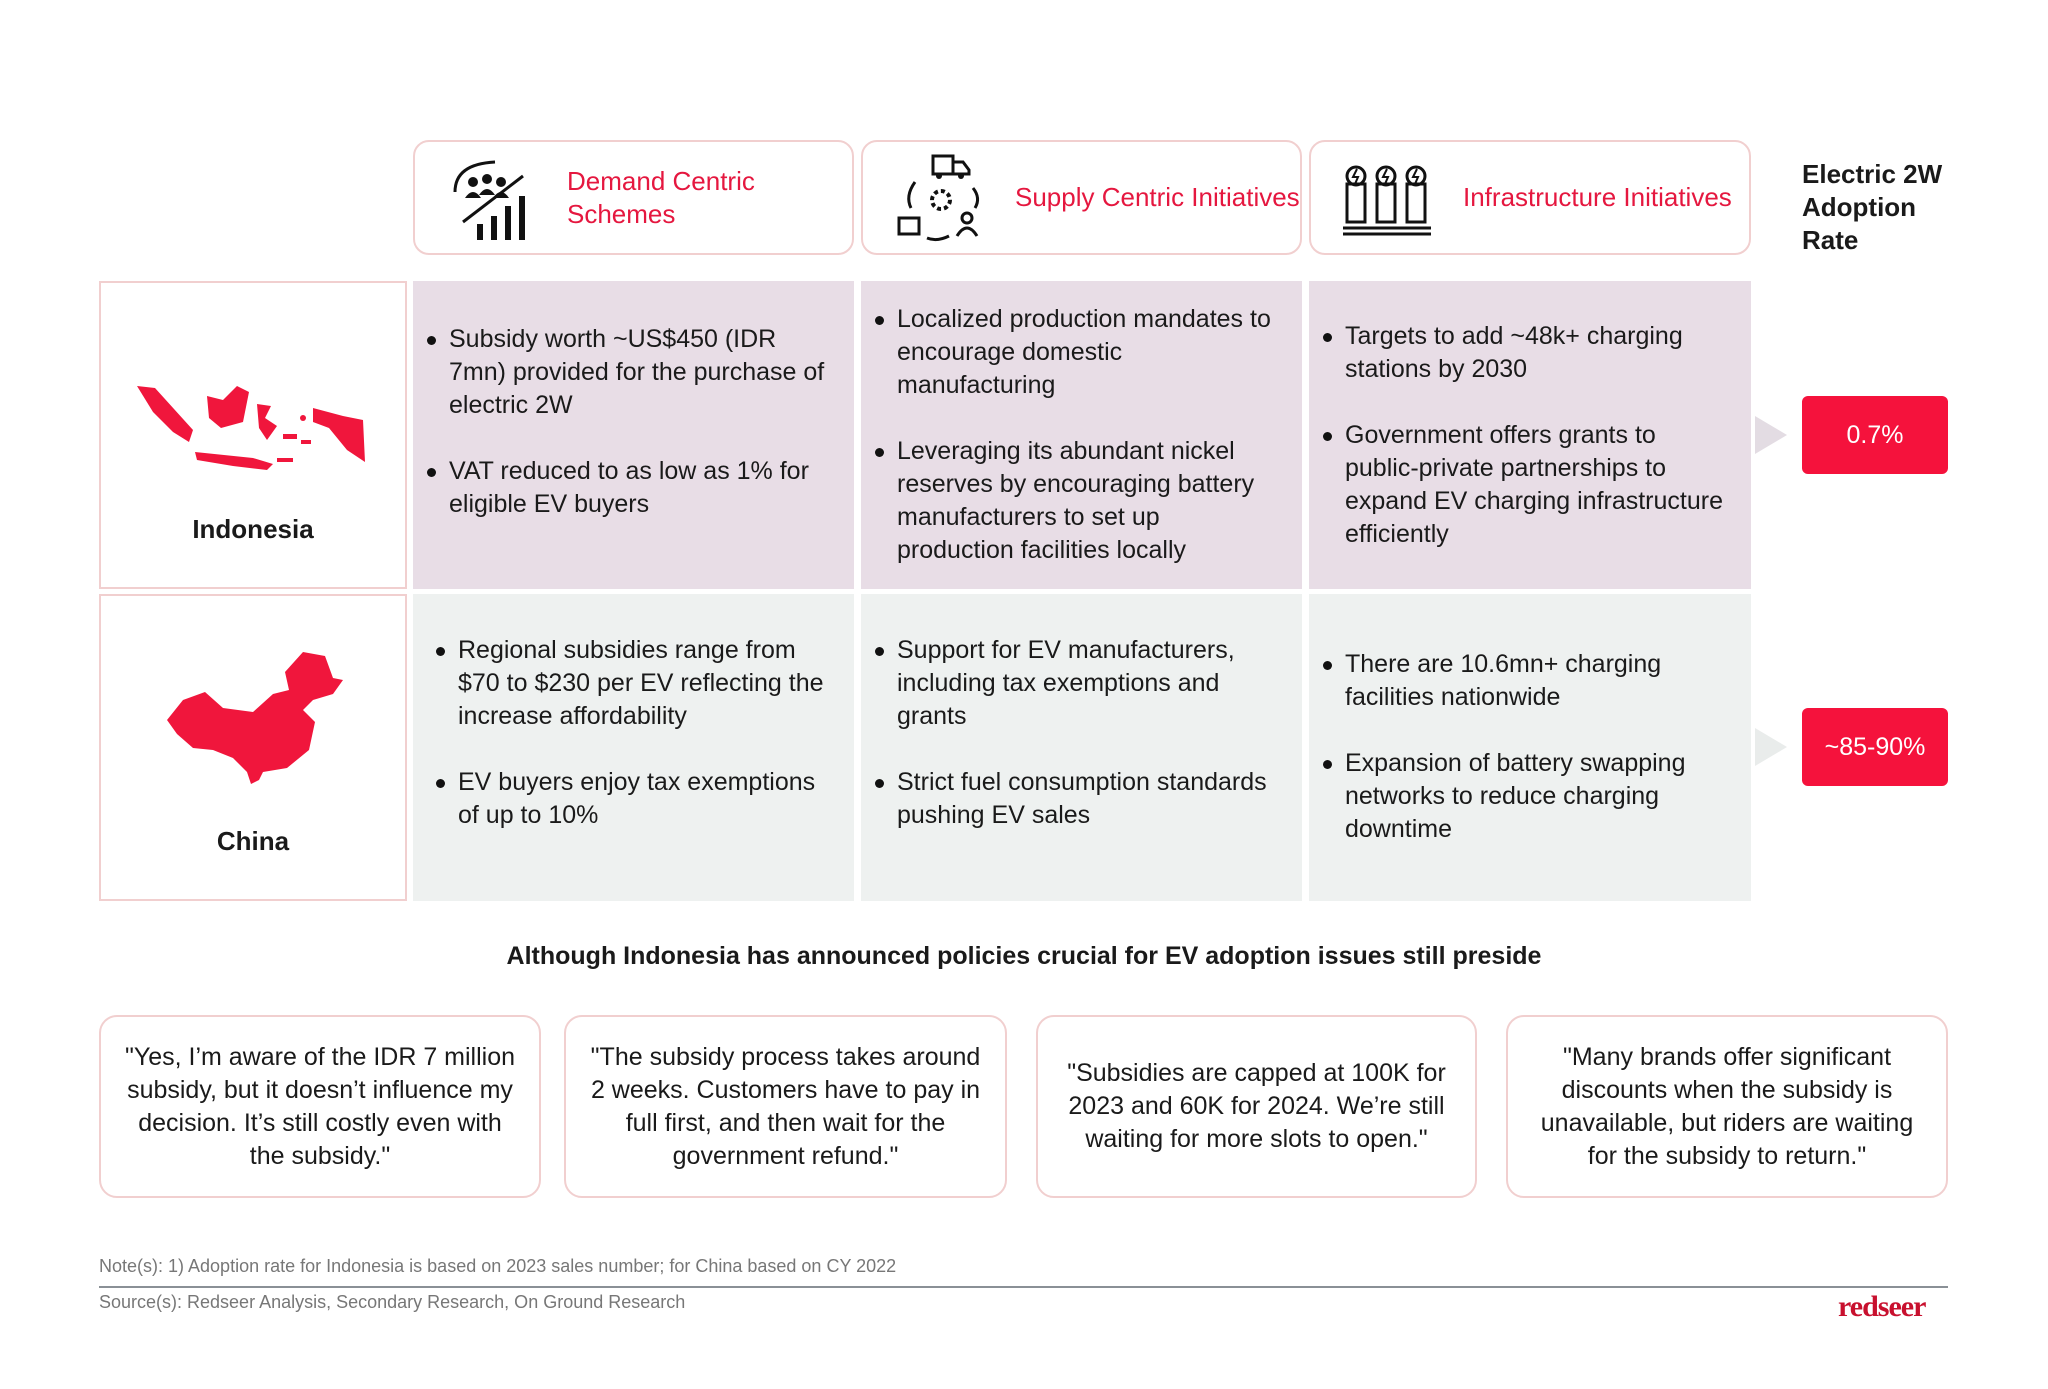  What do you see at coordinates (1875, 435) in the screenshot?
I see `adoption-rate-badge: 0.7%` at bounding box center [1875, 435].